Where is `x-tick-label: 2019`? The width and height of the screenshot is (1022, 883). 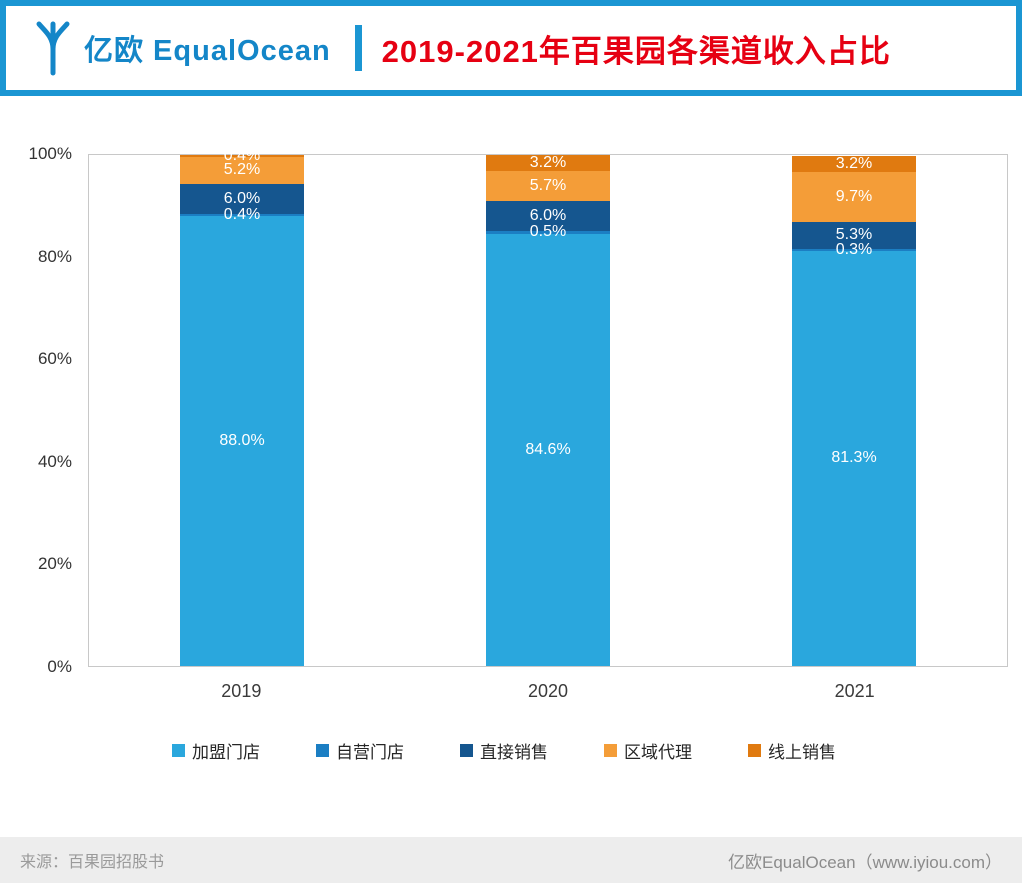 x-tick-label: 2019 is located at coordinates (241, 691).